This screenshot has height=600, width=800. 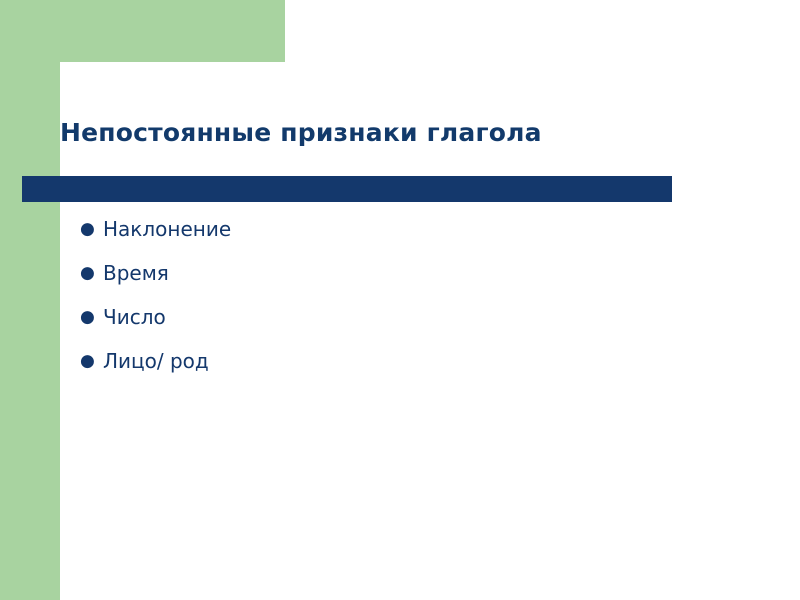 I want to click on title-divider-bar, so click(x=347, y=189).